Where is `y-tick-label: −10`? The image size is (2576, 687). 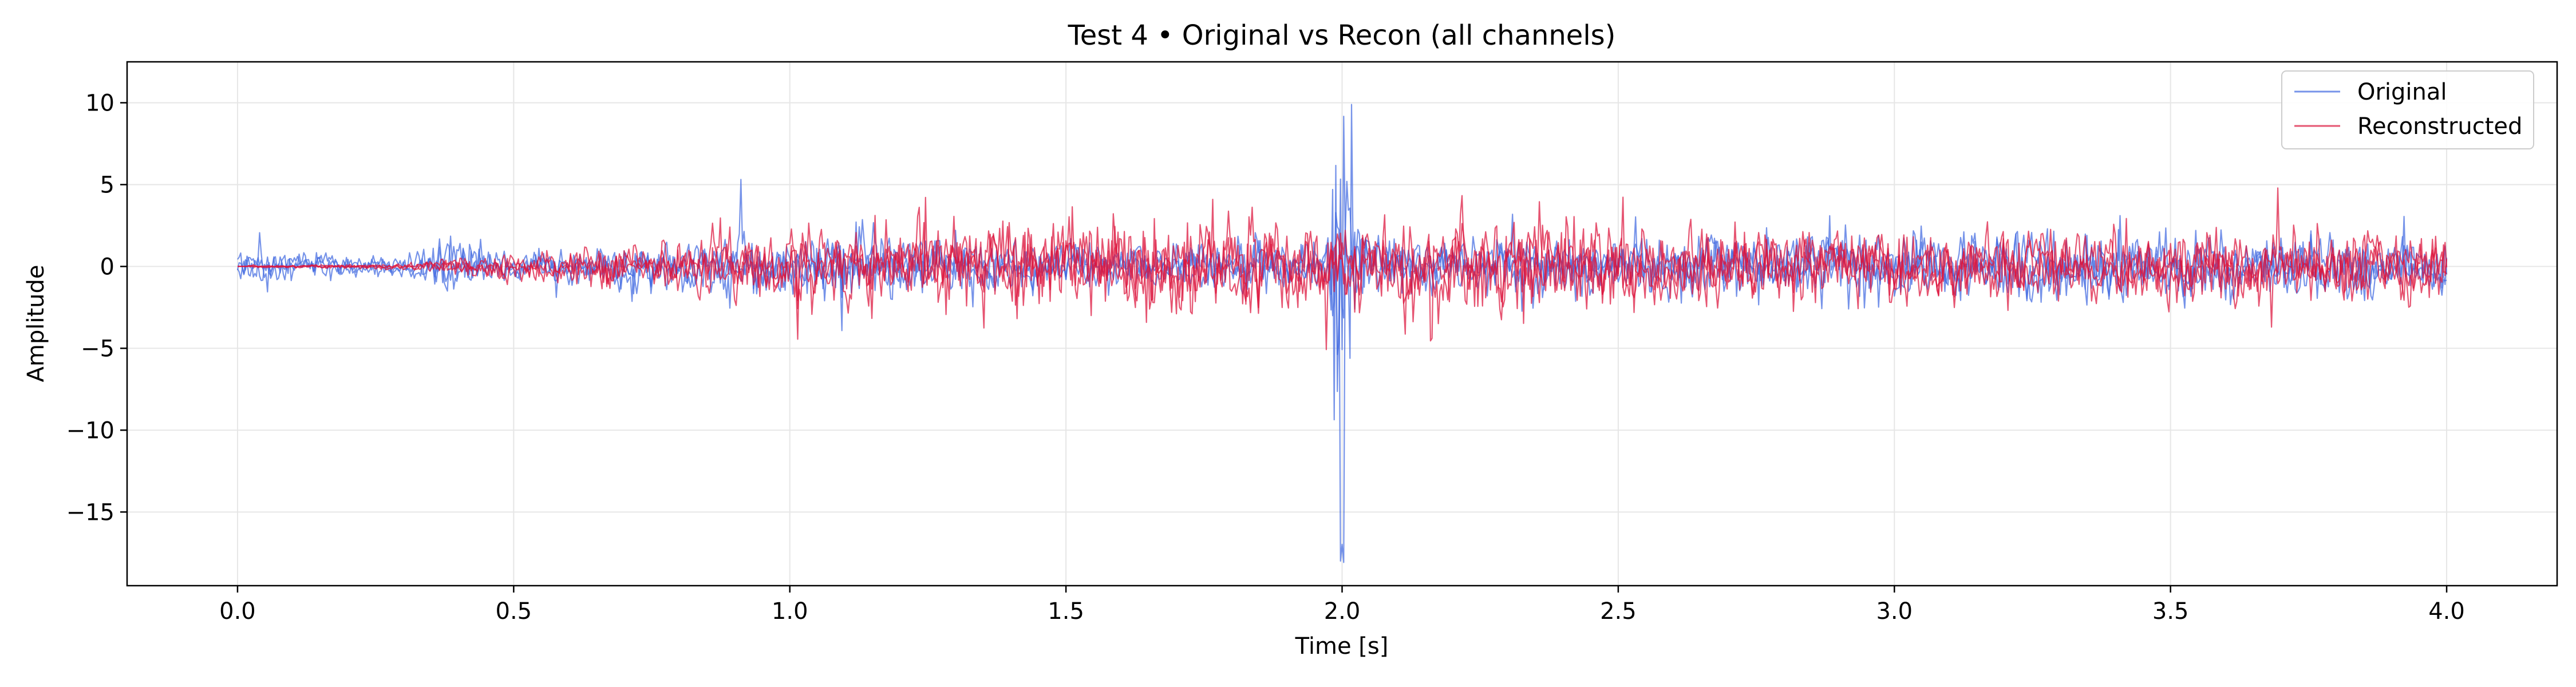
y-tick-label: −10 is located at coordinates (90, 430).